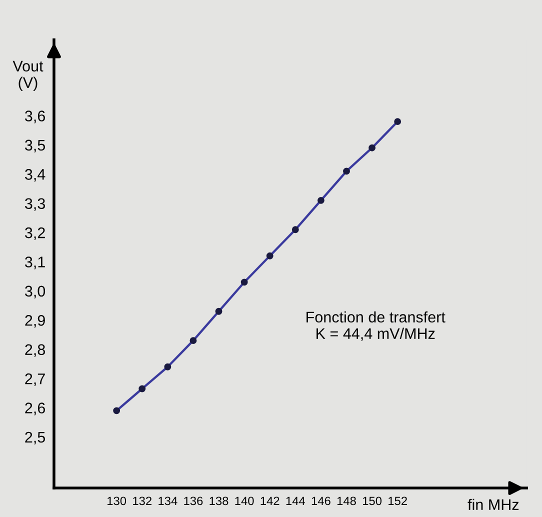  What do you see at coordinates (35, 292) in the screenshot?
I see `y-tick-label: 3,0` at bounding box center [35, 292].